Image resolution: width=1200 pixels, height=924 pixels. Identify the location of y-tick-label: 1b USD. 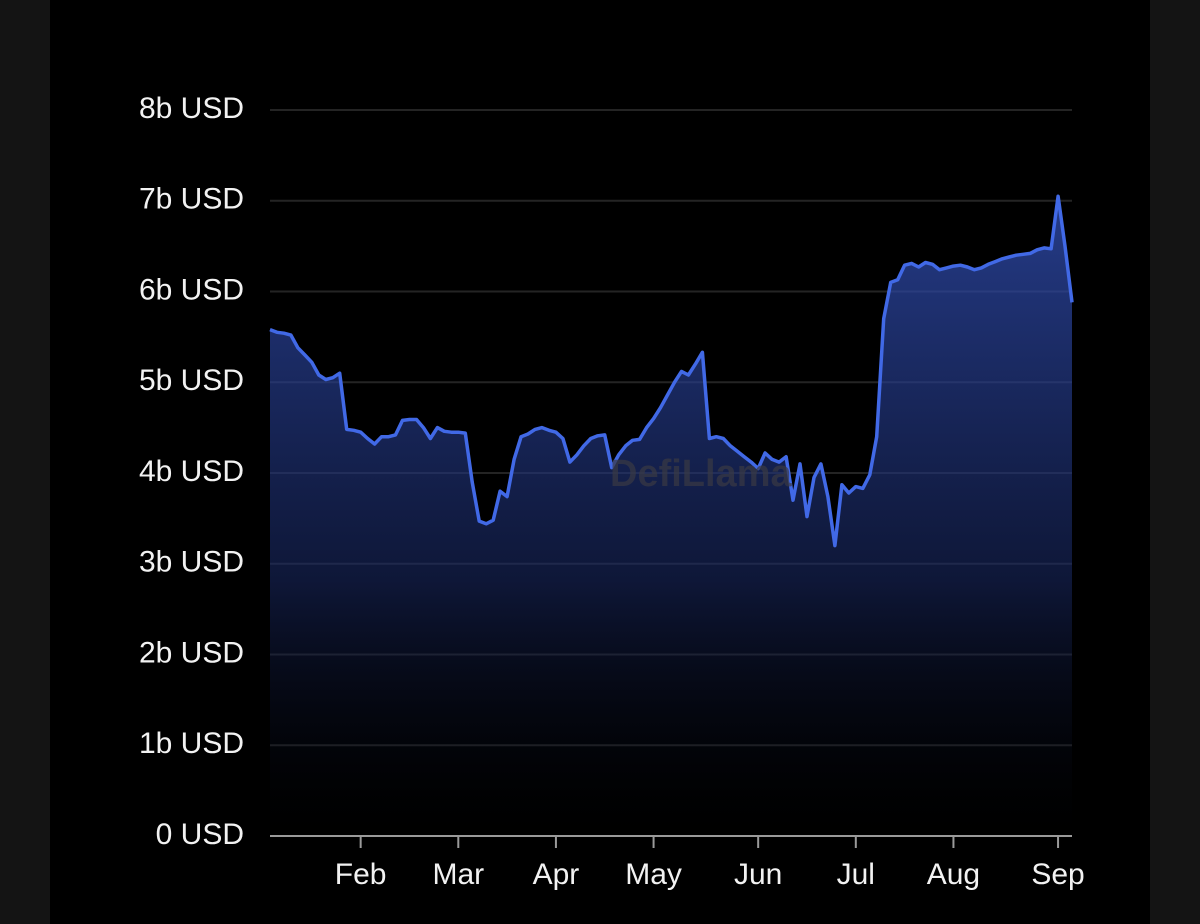
(191, 743).